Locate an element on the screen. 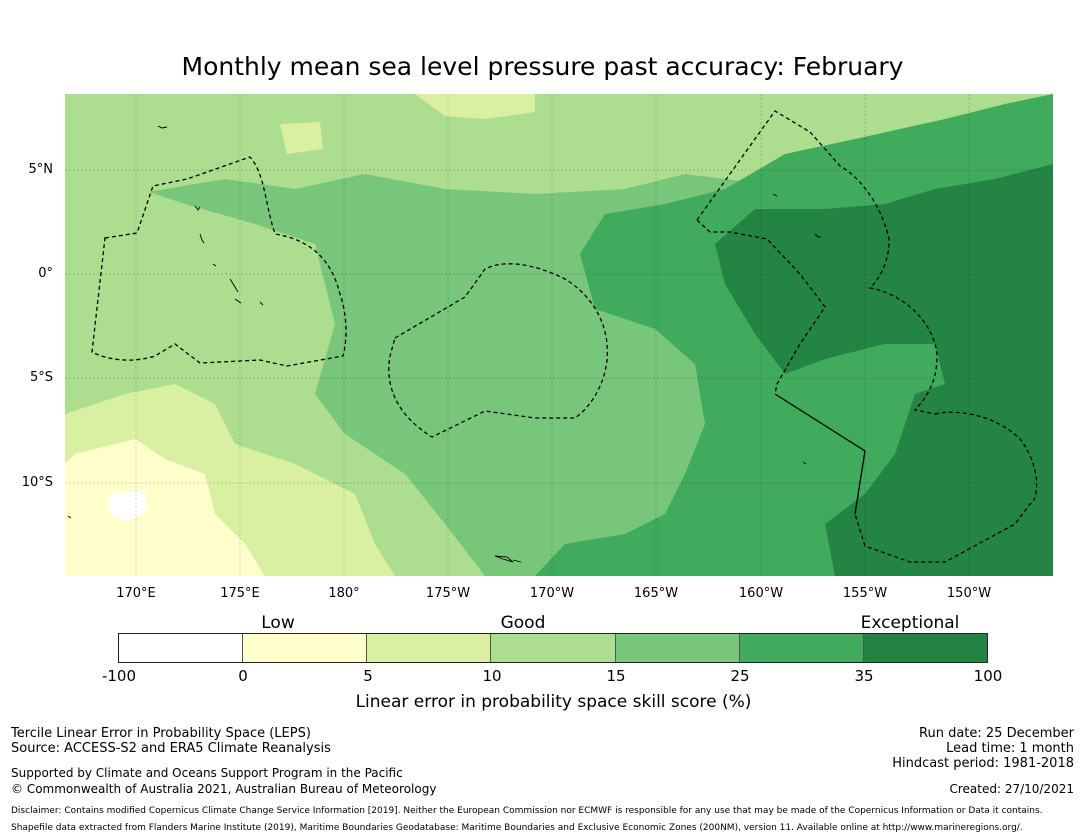  eez-central is located at coordinates (498, 350).